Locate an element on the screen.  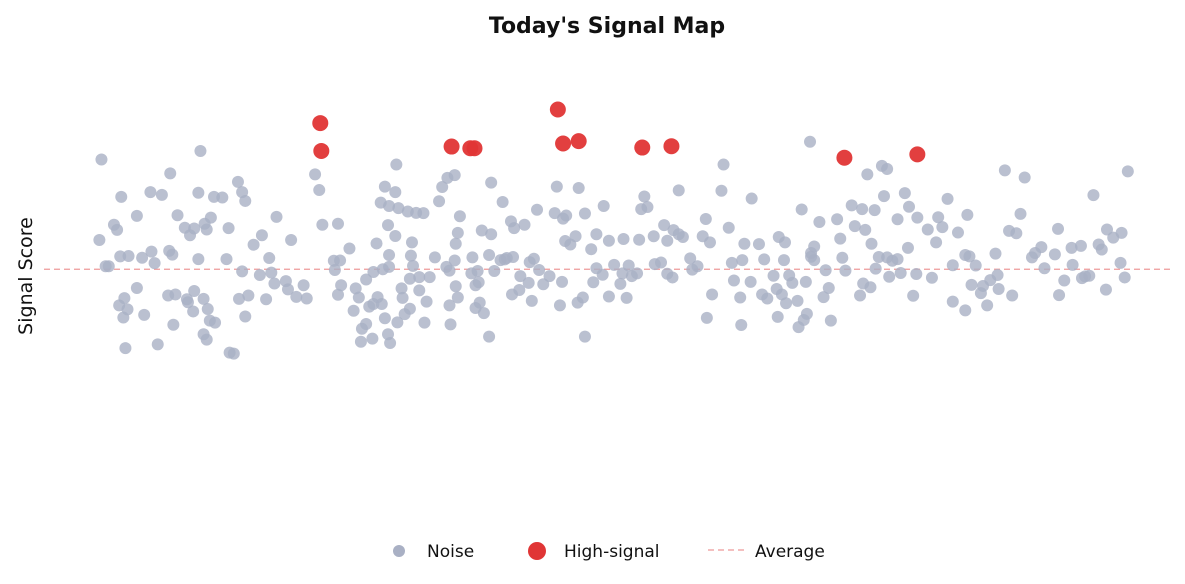
legend-high-signal-marker is located at coordinates (537, 551).